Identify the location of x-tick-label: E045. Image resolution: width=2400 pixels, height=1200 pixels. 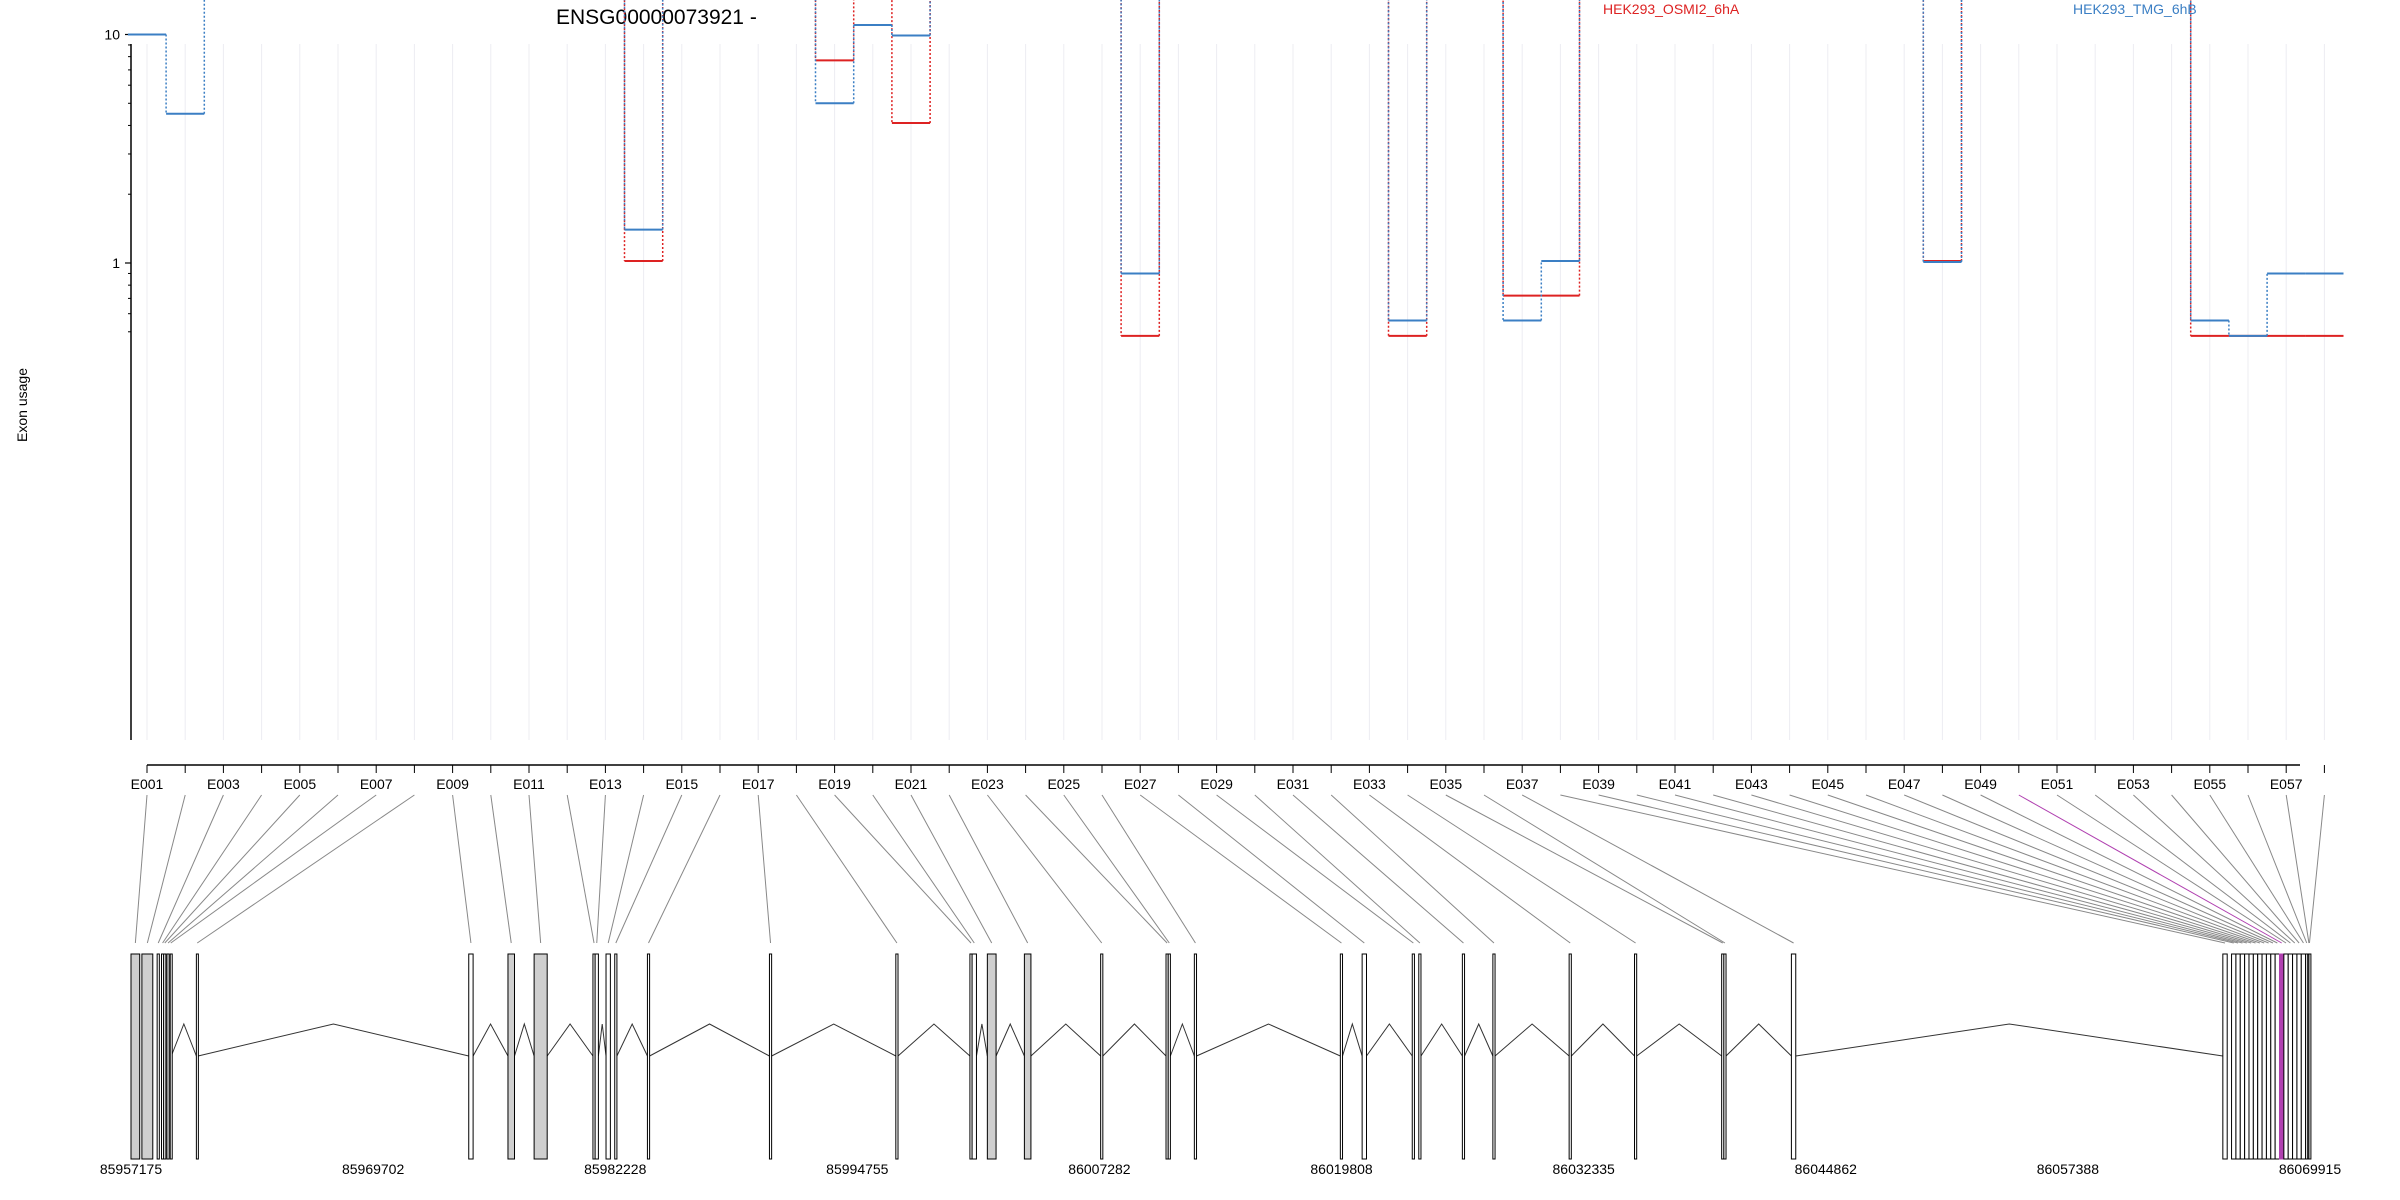
(1827, 784).